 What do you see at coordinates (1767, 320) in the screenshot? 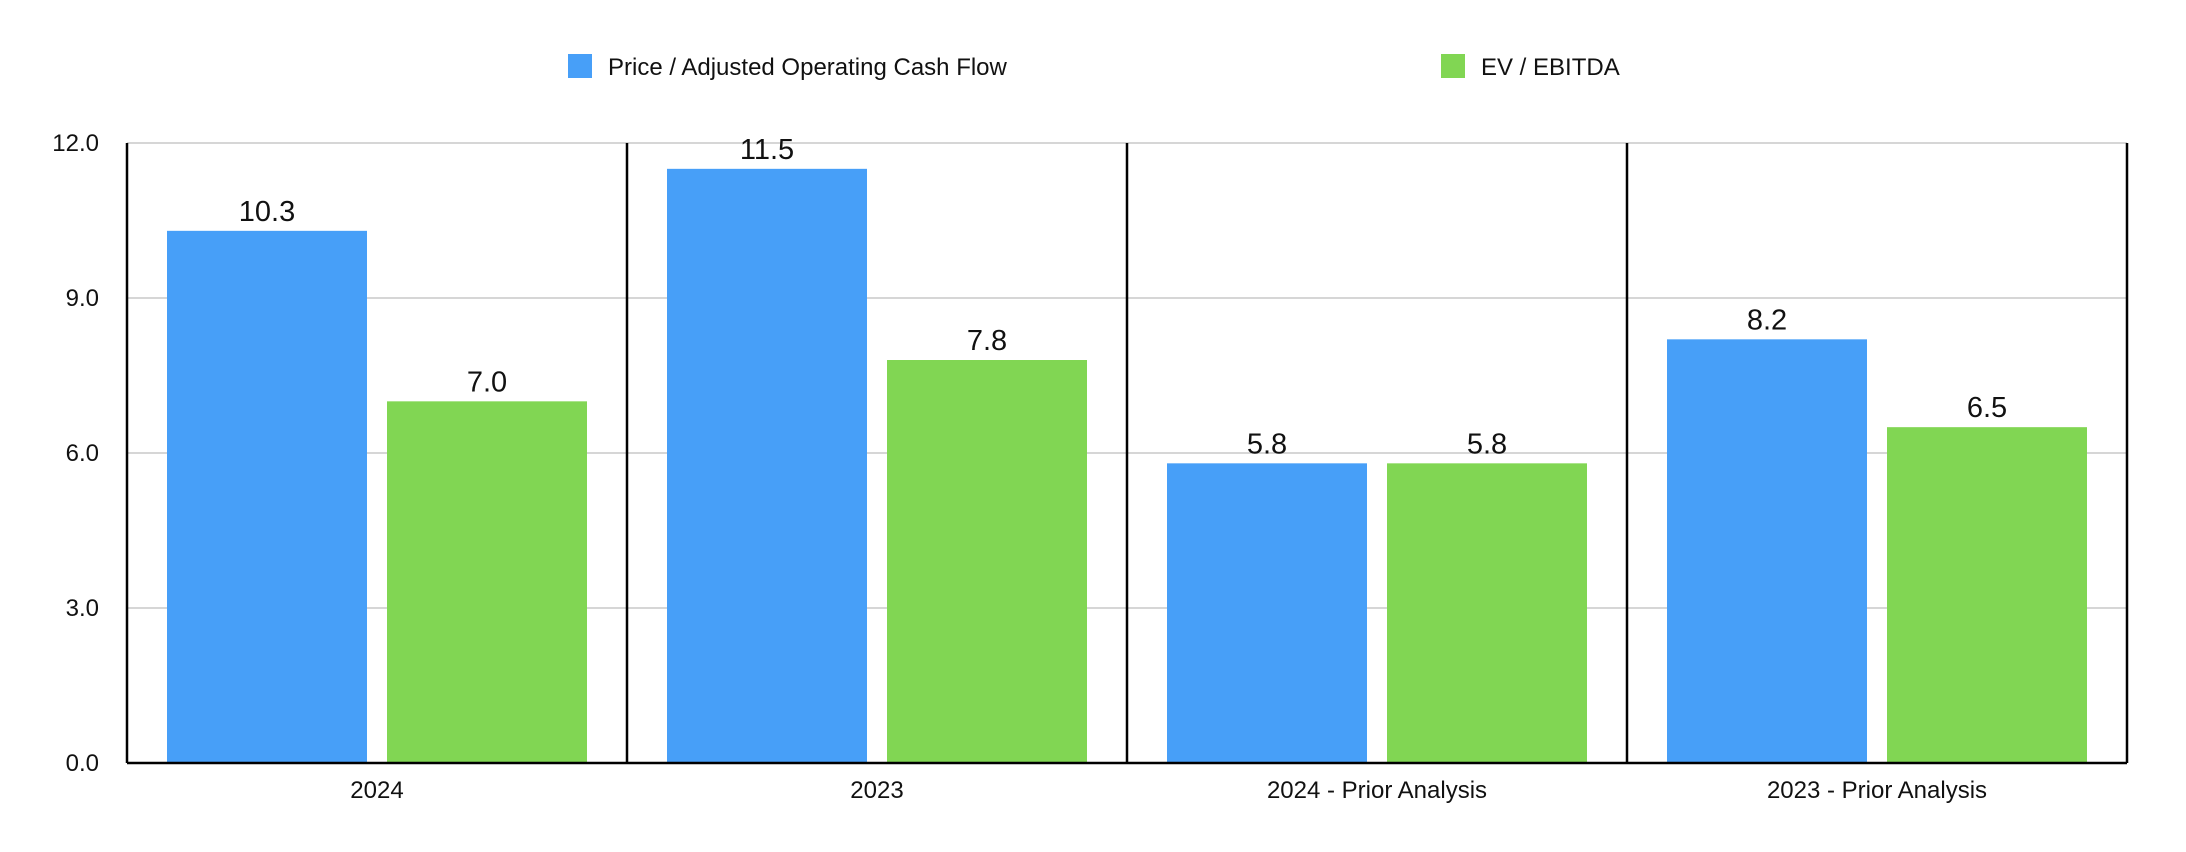
I see `data-label: 8.2` at bounding box center [1767, 320].